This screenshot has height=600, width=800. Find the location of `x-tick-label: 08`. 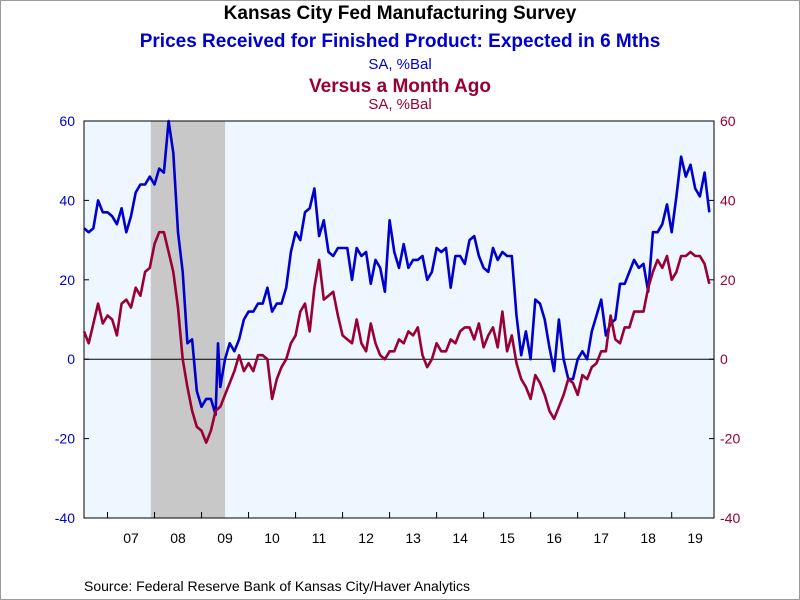

x-tick-label: 08 is located at coordinates (178, 538).